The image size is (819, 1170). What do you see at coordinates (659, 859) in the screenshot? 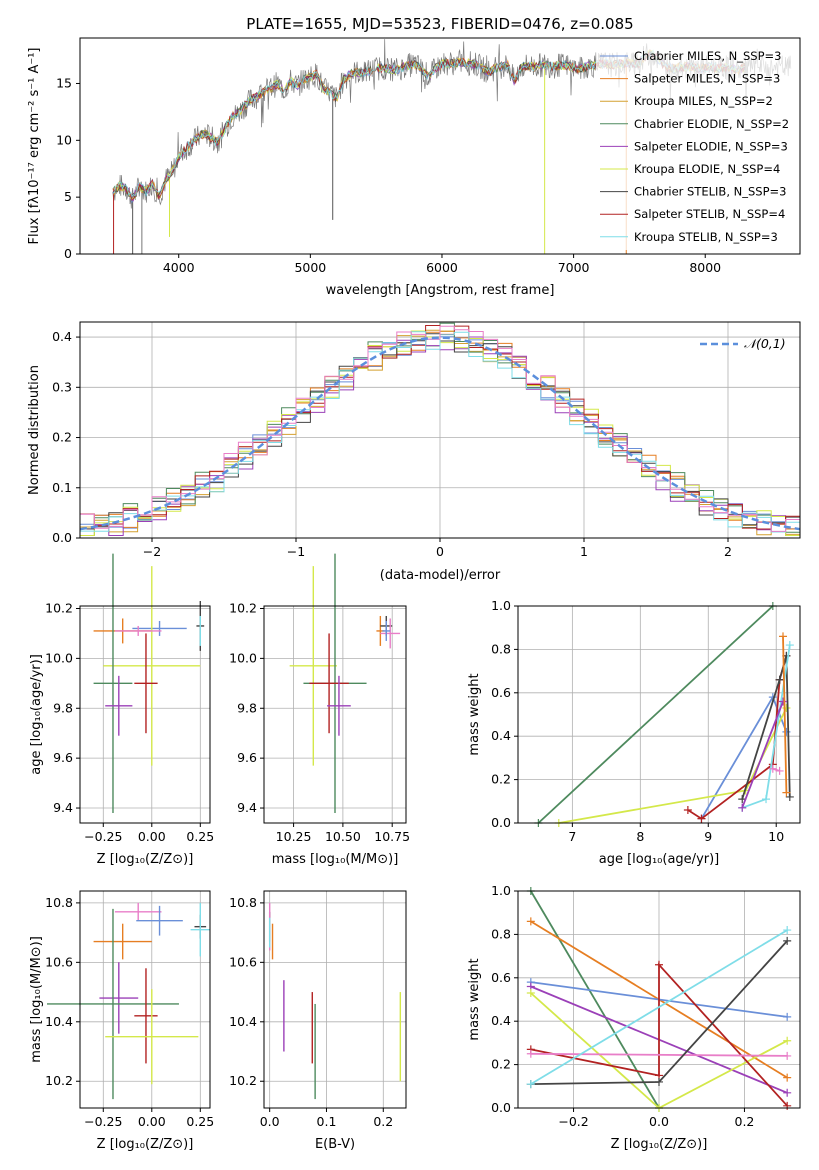
I see `weight-vs-age-xlabel: age [log₁₀(age/yr)]` at bounding box center [659, 859].